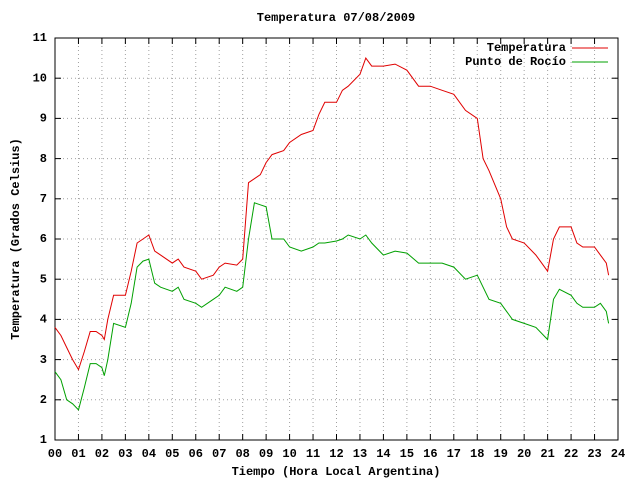 This screenshot has width=640, height=480. Describe the element at coordinates (336, 472) in the screenshot. I see `x-axis-label: Tiempo (Hora Local Argentina)` at that location.